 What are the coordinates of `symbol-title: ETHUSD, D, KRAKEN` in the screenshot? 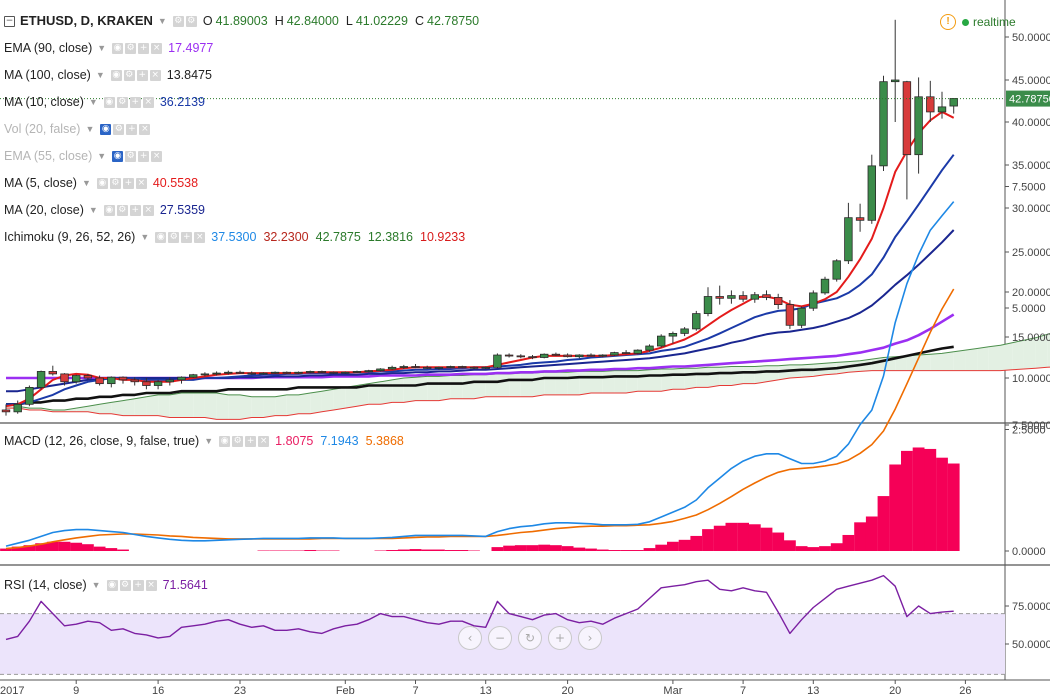 It's located at (86, 20).